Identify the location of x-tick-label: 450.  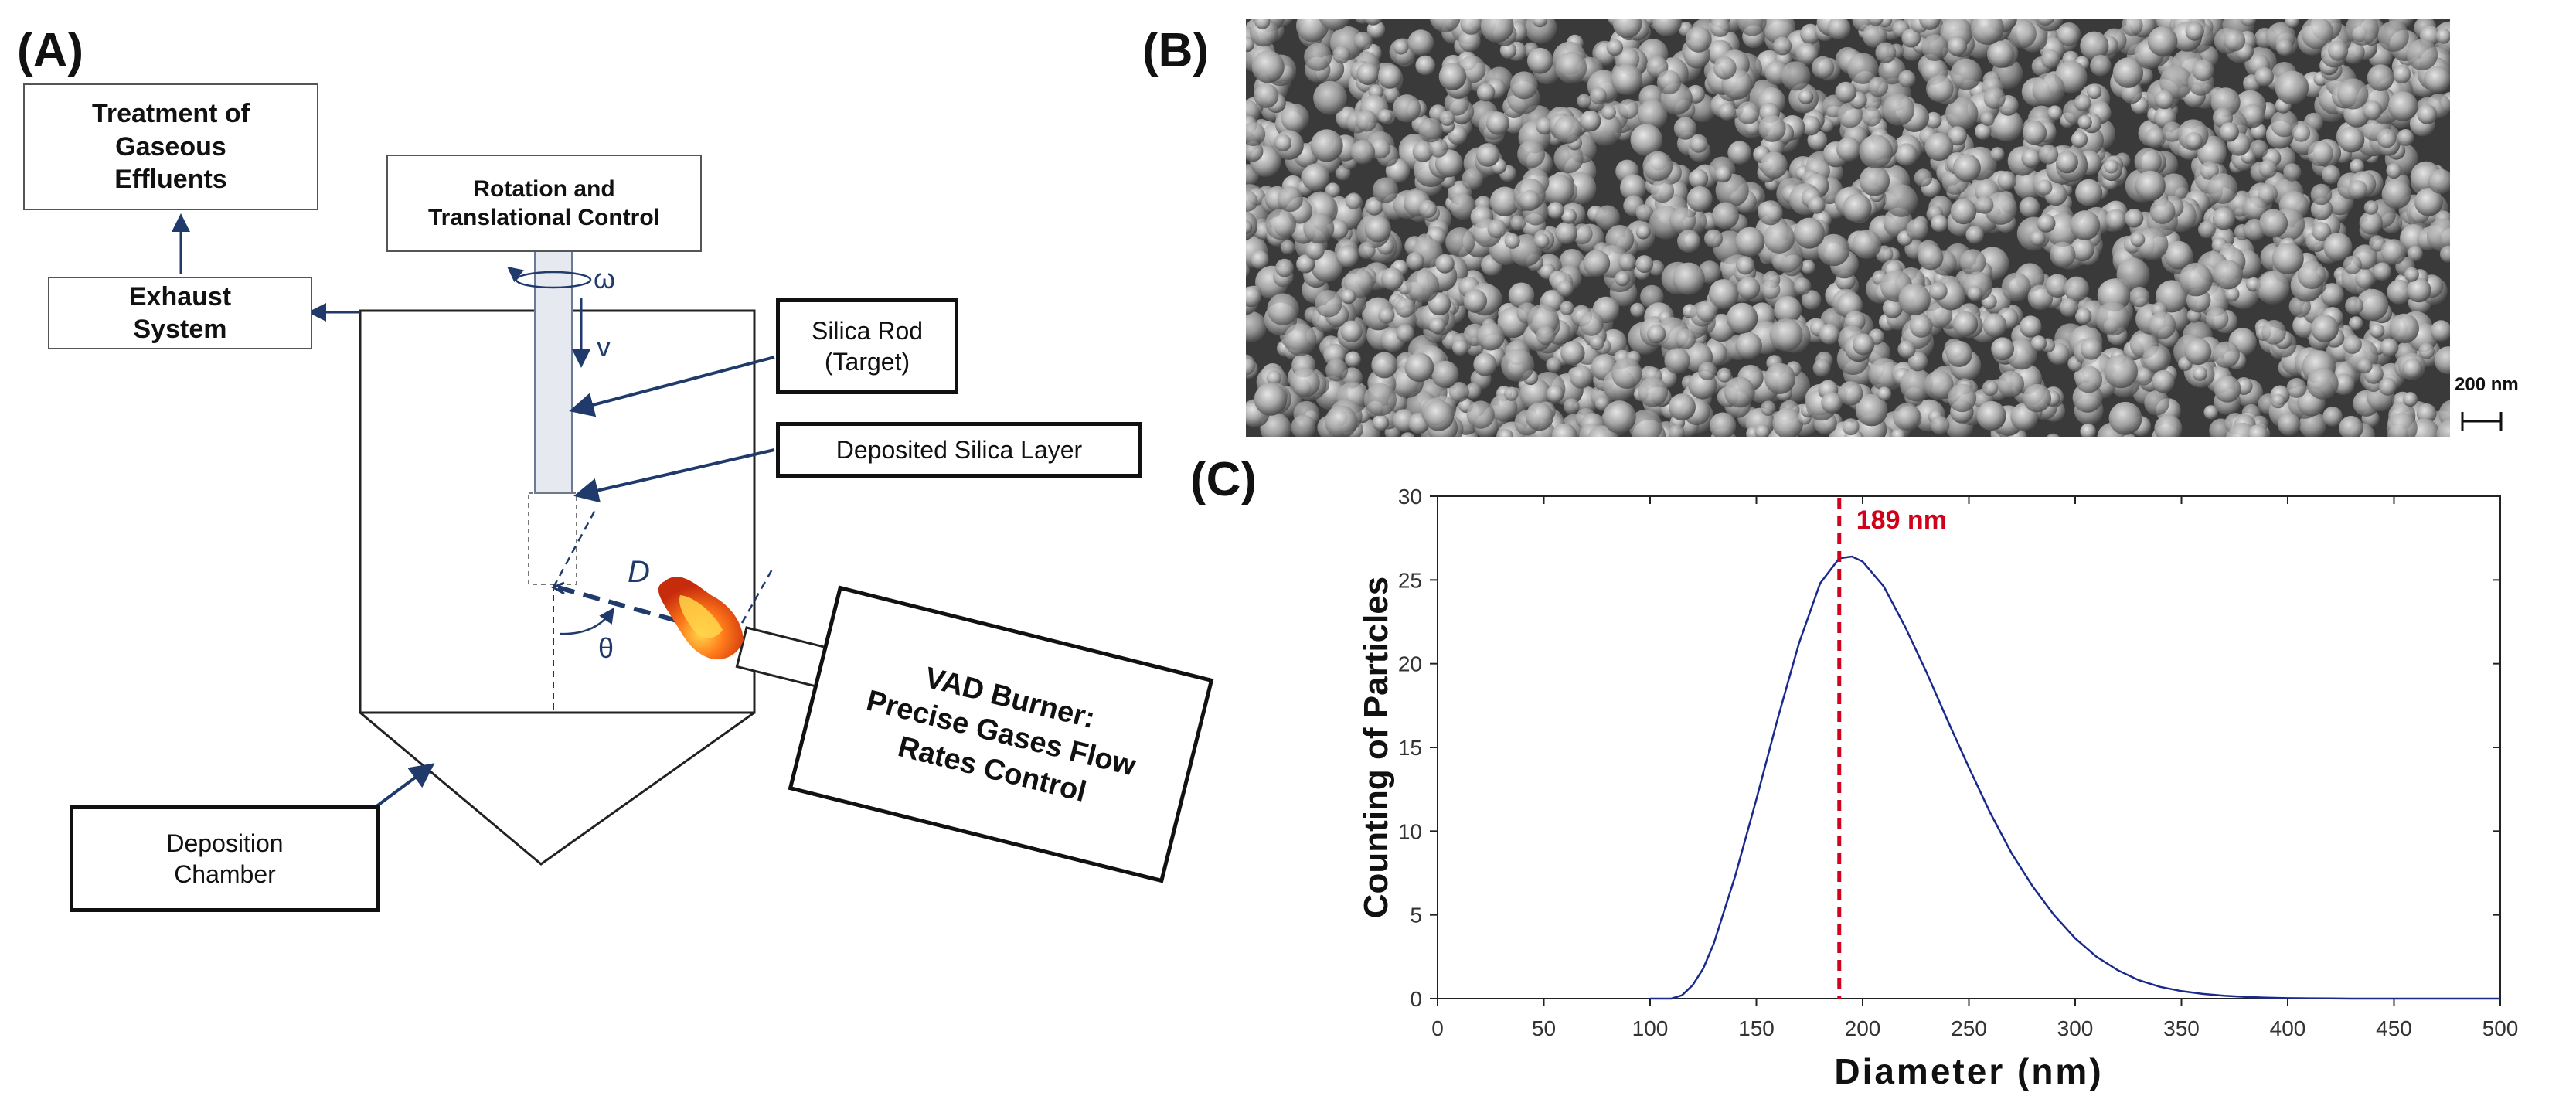
(2394, 1028).